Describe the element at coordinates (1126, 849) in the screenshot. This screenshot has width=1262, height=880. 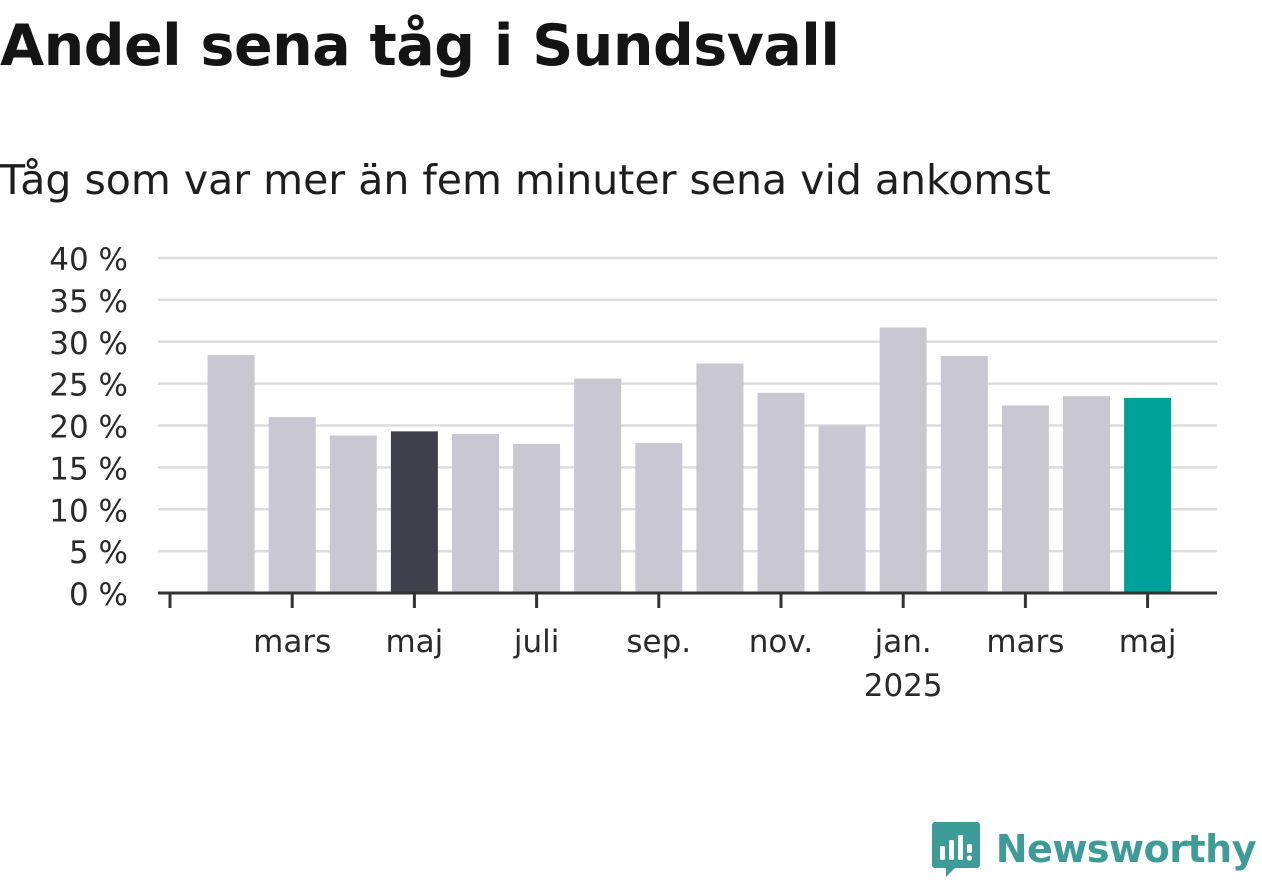
I see `newsworthy-logo-text: Newsworthy` at that location.